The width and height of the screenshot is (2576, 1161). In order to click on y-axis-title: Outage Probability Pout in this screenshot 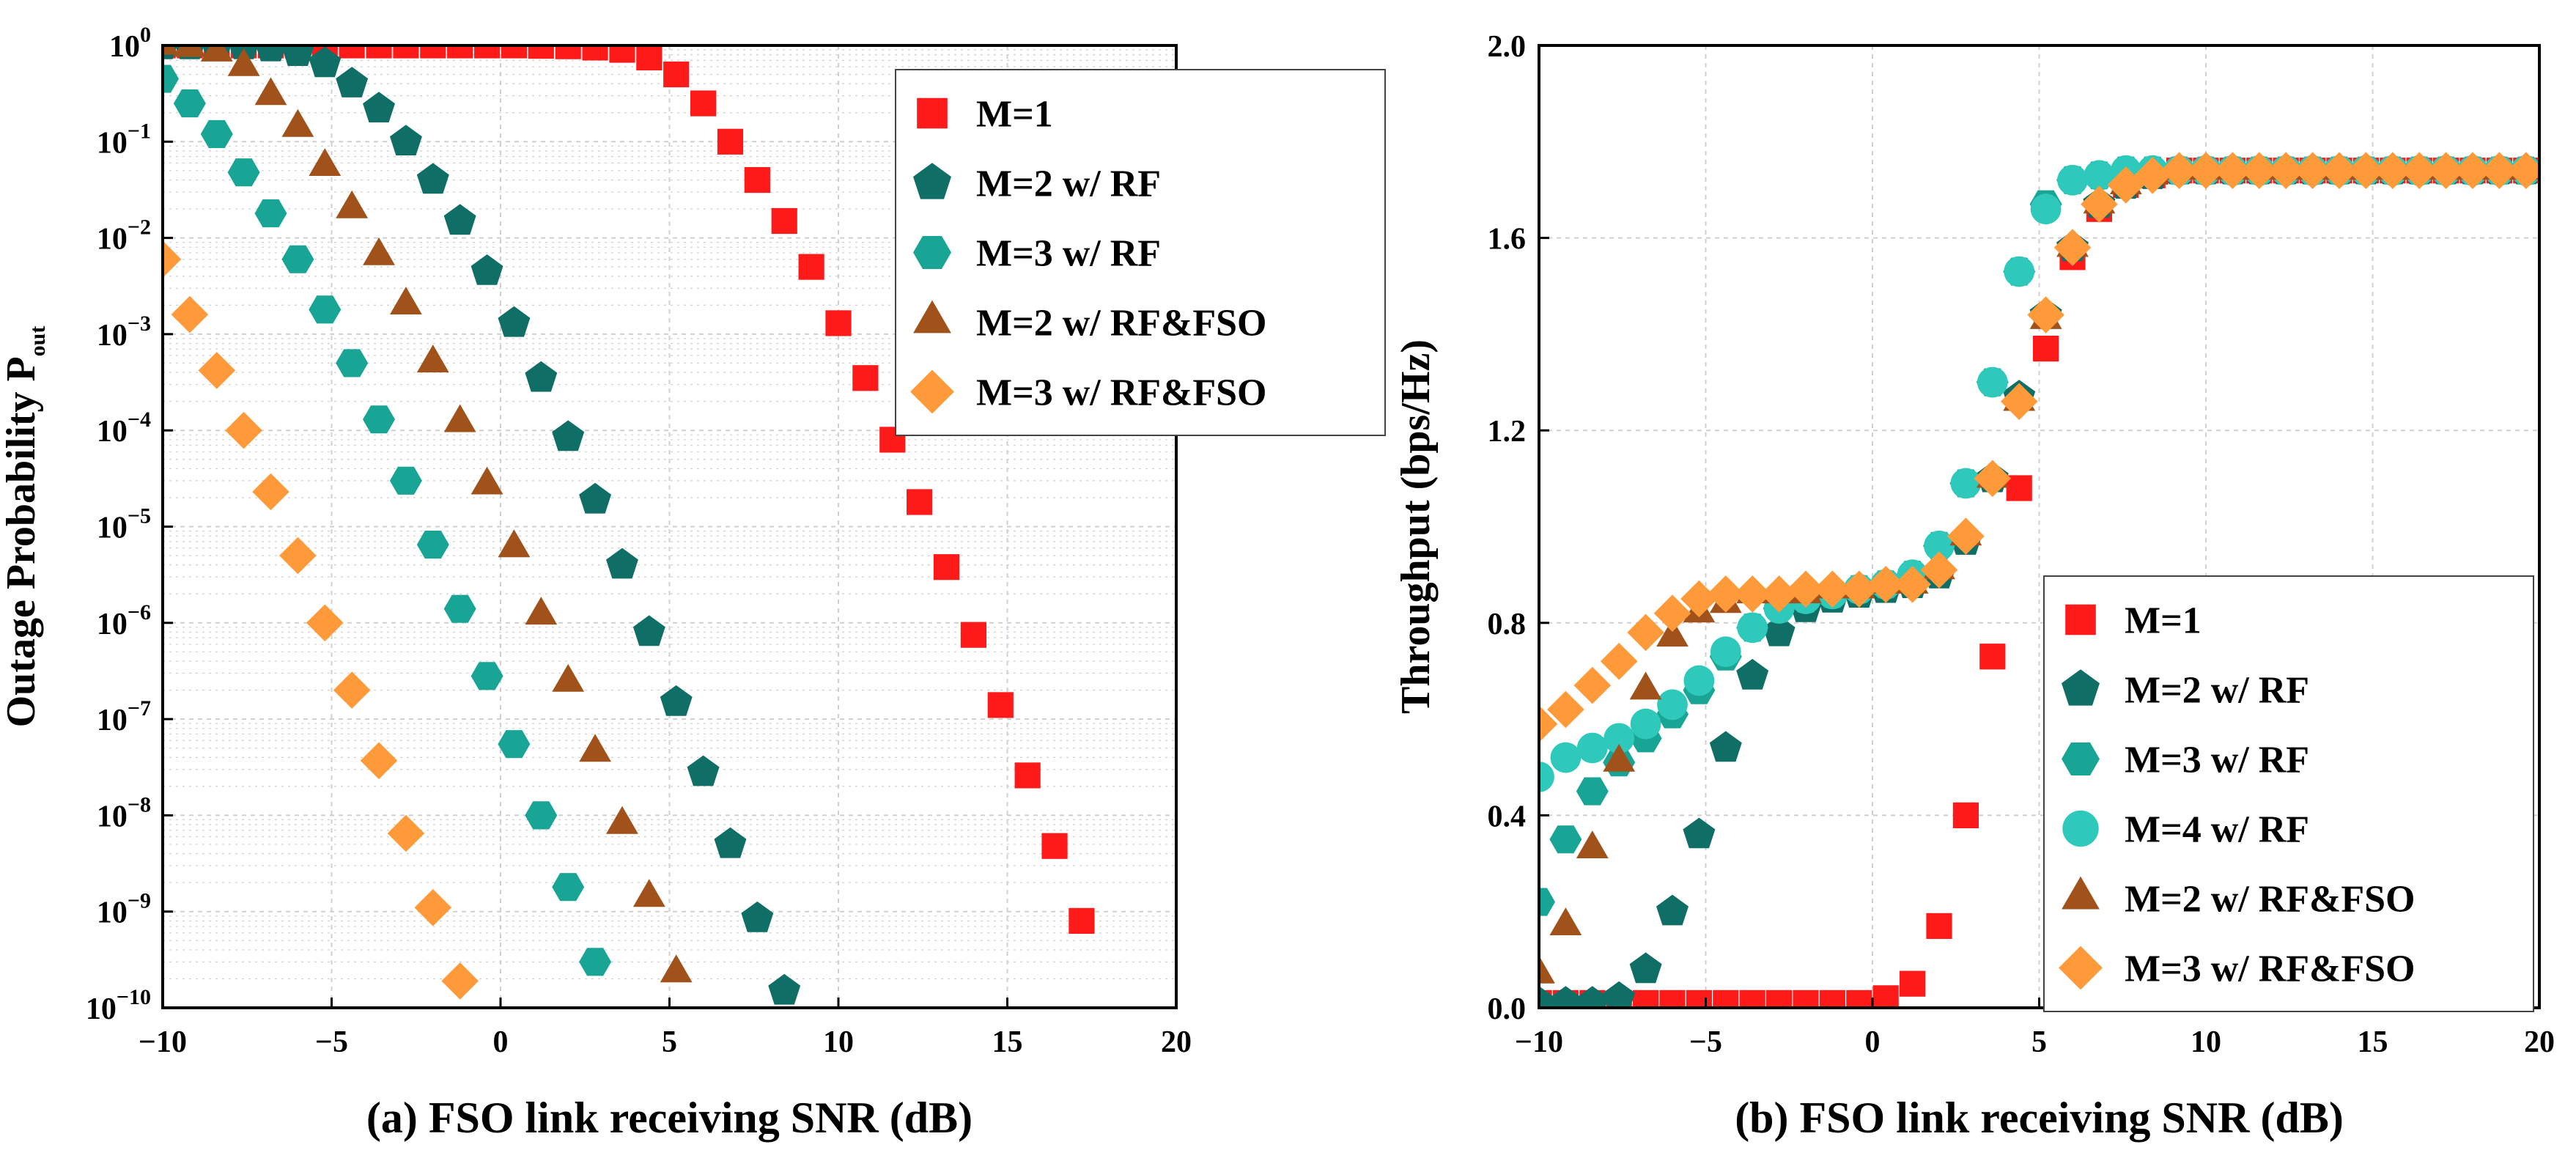, I will do `click(25, 527)`.